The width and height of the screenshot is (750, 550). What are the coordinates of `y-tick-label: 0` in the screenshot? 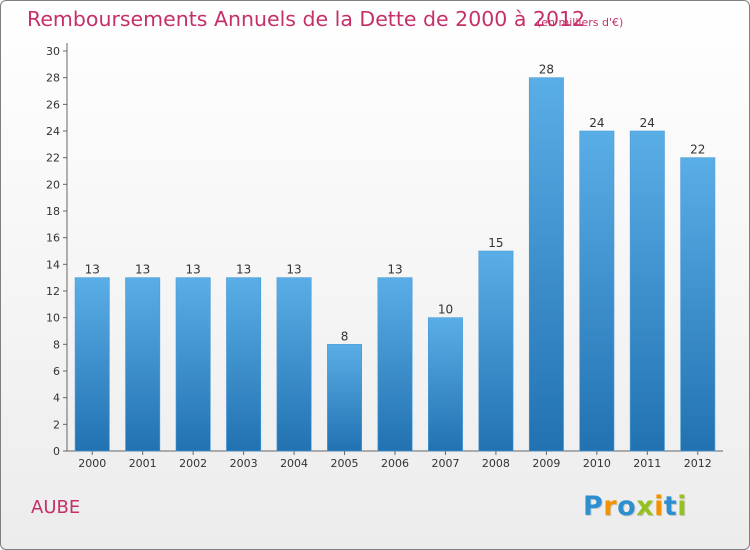 It's located at (56, 451).